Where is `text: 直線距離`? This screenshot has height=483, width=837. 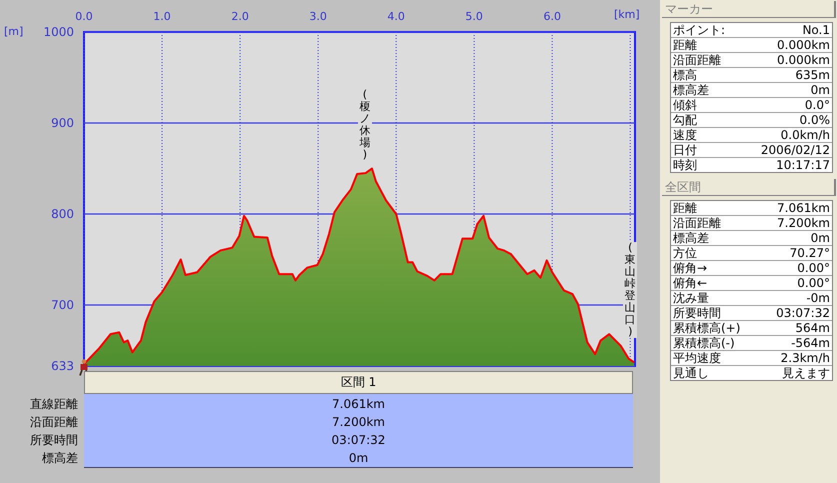
text: 直線距離 is located at coordinates (54, 404).